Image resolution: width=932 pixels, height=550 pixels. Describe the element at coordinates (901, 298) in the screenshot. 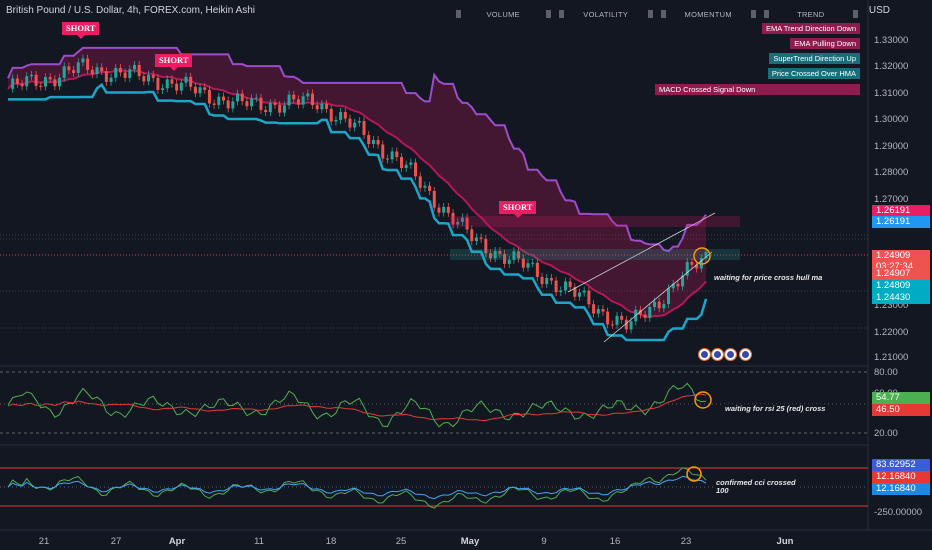

I see `price-tag-blue-low: 1.24430` at that location.